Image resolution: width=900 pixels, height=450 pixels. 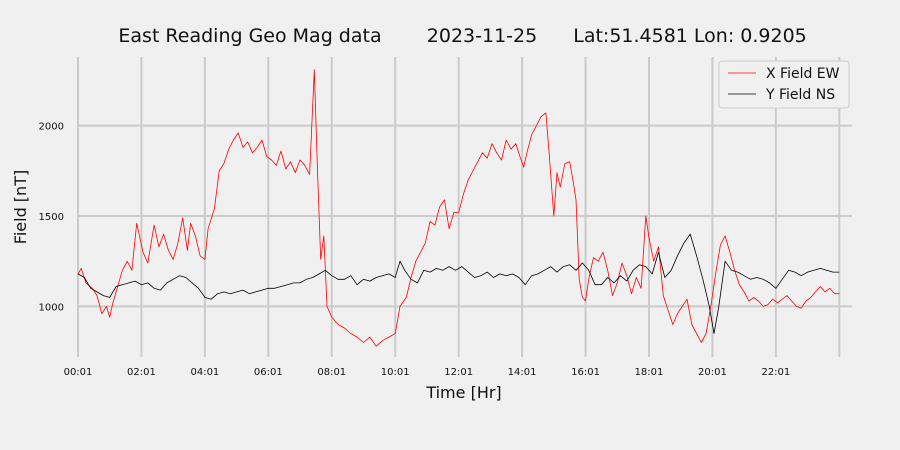 I want to click on x-tick-label: 18:01, so click(x=649, y=372).